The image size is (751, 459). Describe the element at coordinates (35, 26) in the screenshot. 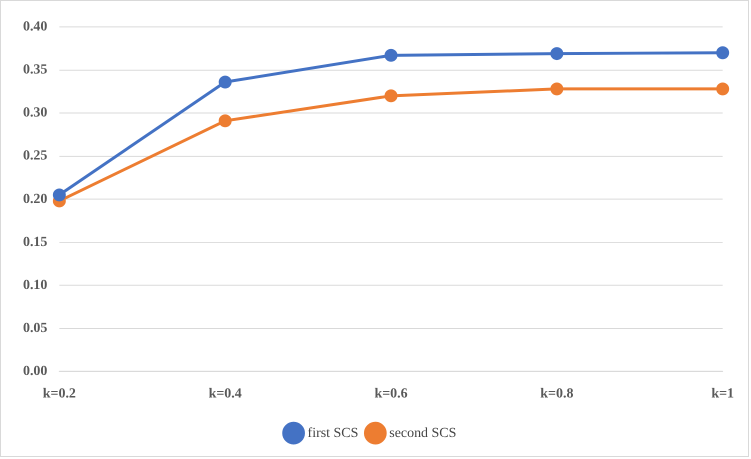

I see `y-tick-label: 0.40` at that location.